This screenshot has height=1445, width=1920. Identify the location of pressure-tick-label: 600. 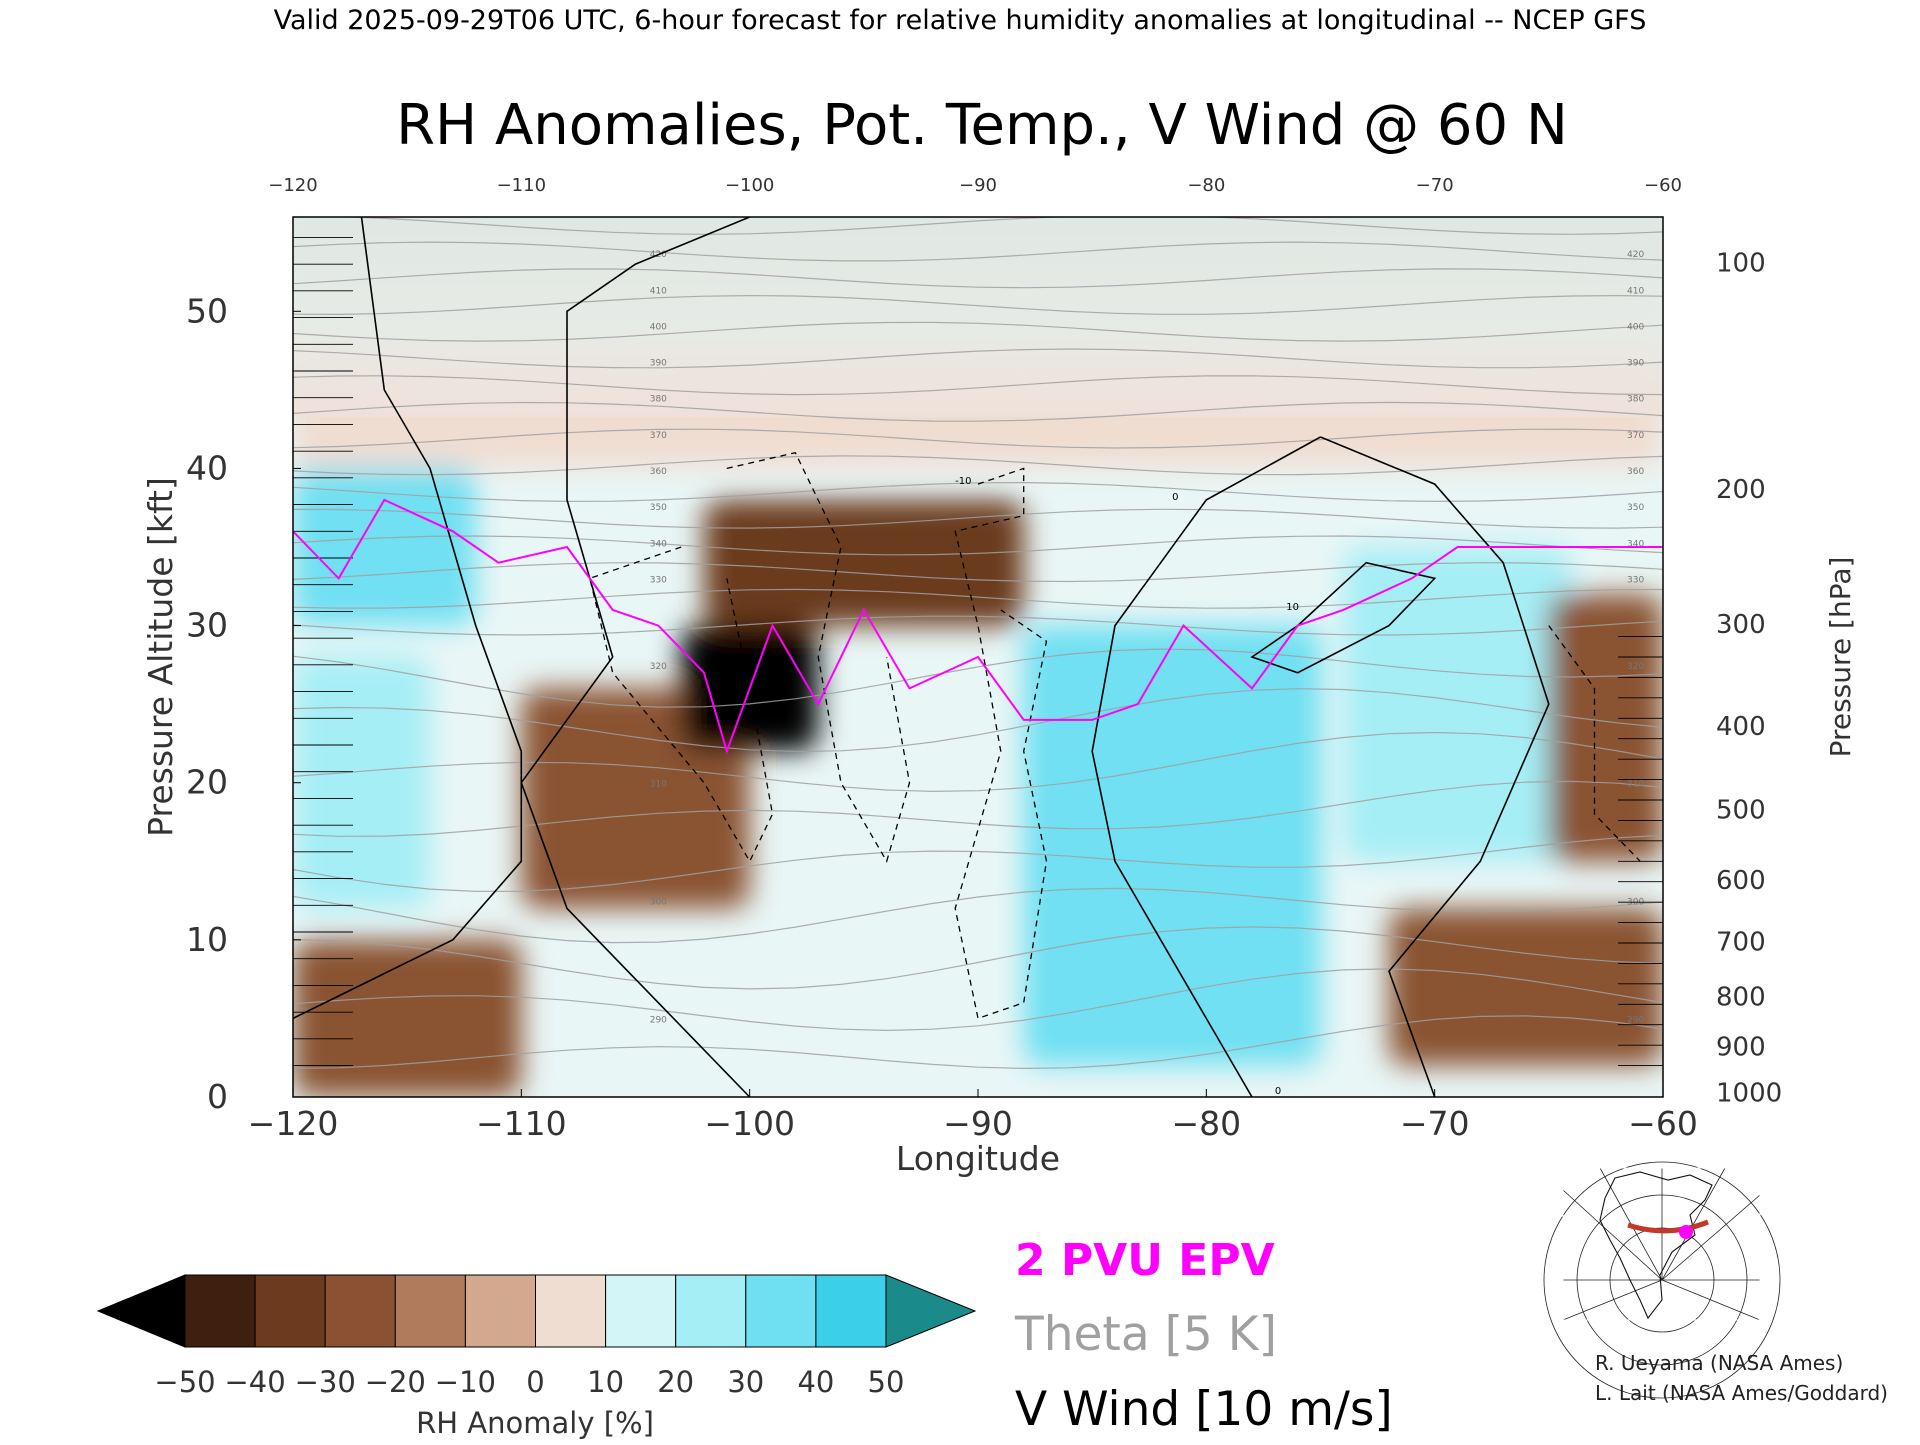
(1741, 881).